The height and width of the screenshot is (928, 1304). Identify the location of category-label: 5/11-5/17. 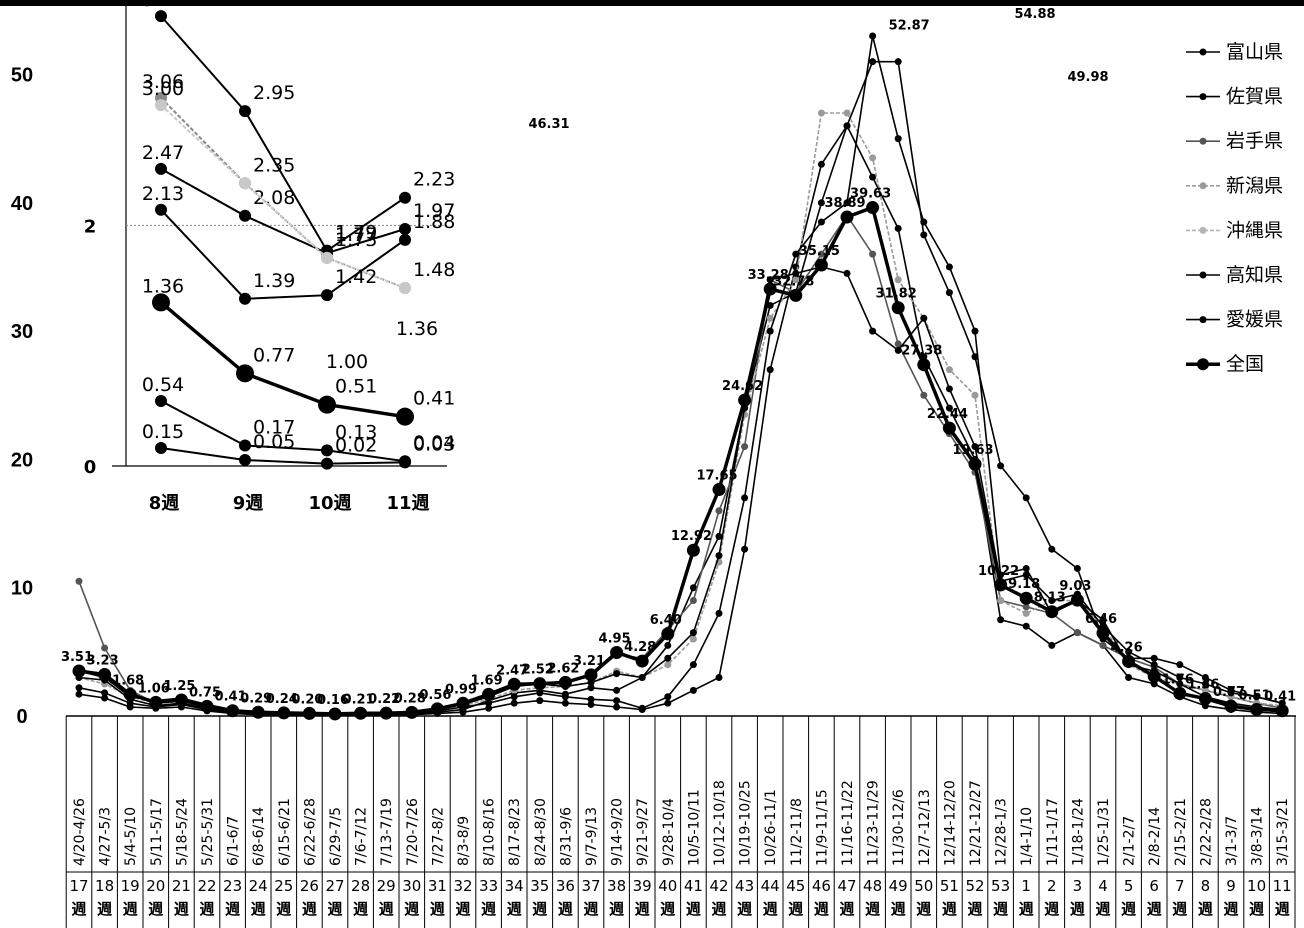
(157, 832).